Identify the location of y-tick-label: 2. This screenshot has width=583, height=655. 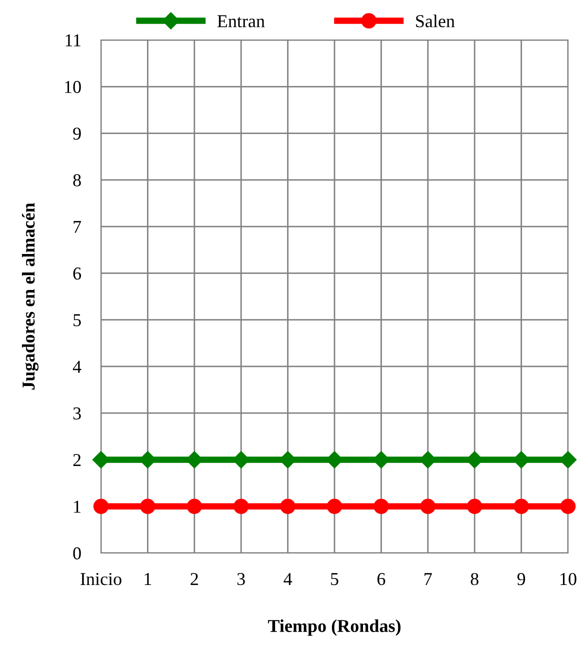
(77, 460).